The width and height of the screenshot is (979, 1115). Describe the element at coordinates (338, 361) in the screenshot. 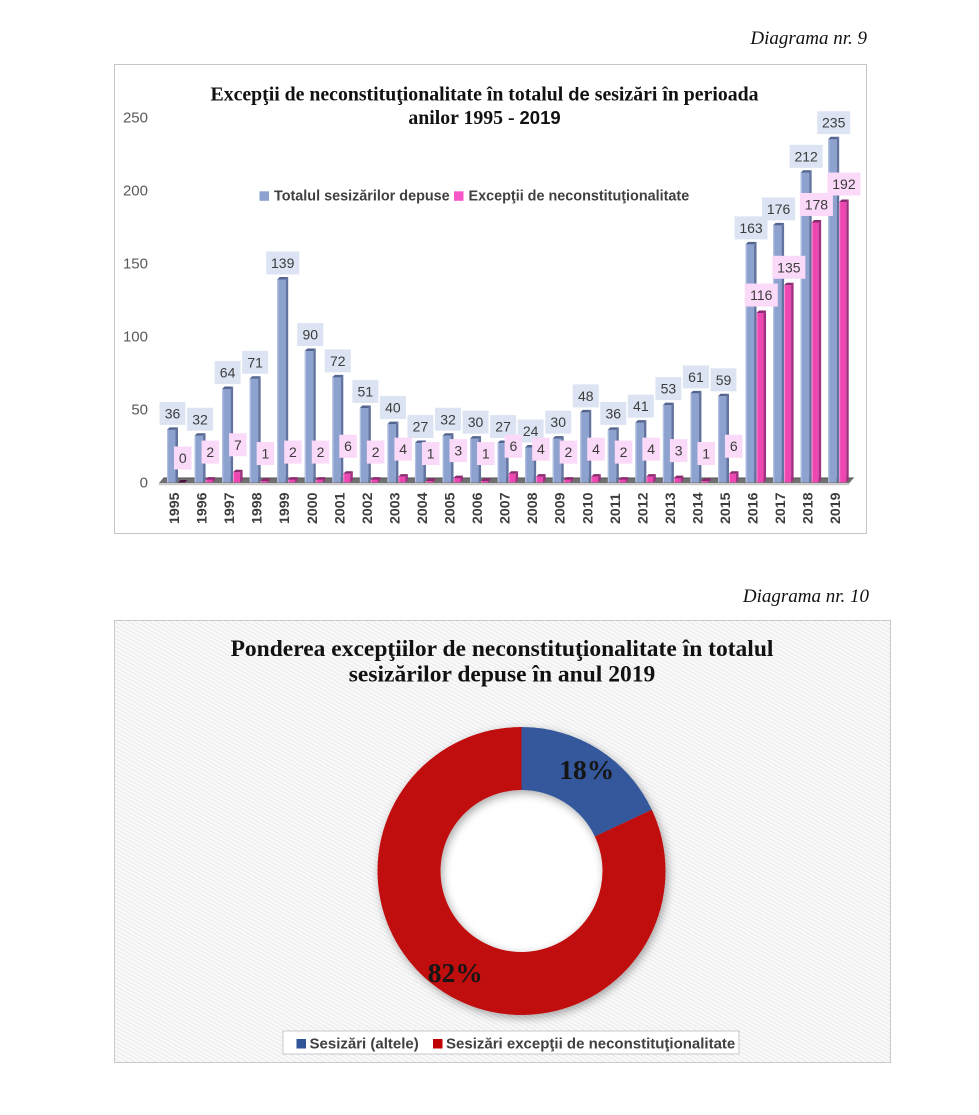

I see `svg-text: 72` at that location.